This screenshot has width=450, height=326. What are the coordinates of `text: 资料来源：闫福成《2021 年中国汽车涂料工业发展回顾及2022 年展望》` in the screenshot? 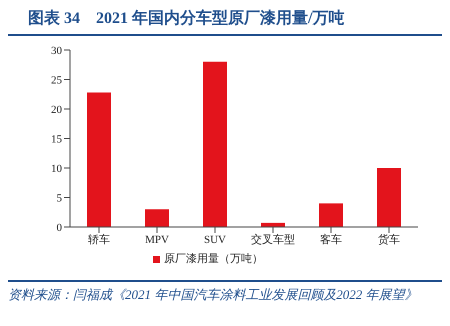 It's located at (213, 295).